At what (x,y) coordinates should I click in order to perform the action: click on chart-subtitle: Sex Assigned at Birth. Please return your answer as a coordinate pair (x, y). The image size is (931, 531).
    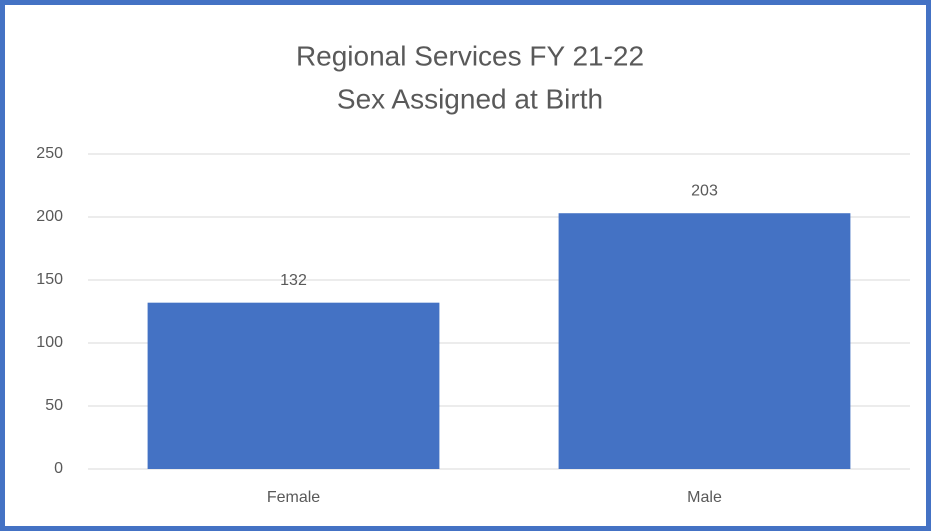
    Looking at the image, I should click on (470, 98).